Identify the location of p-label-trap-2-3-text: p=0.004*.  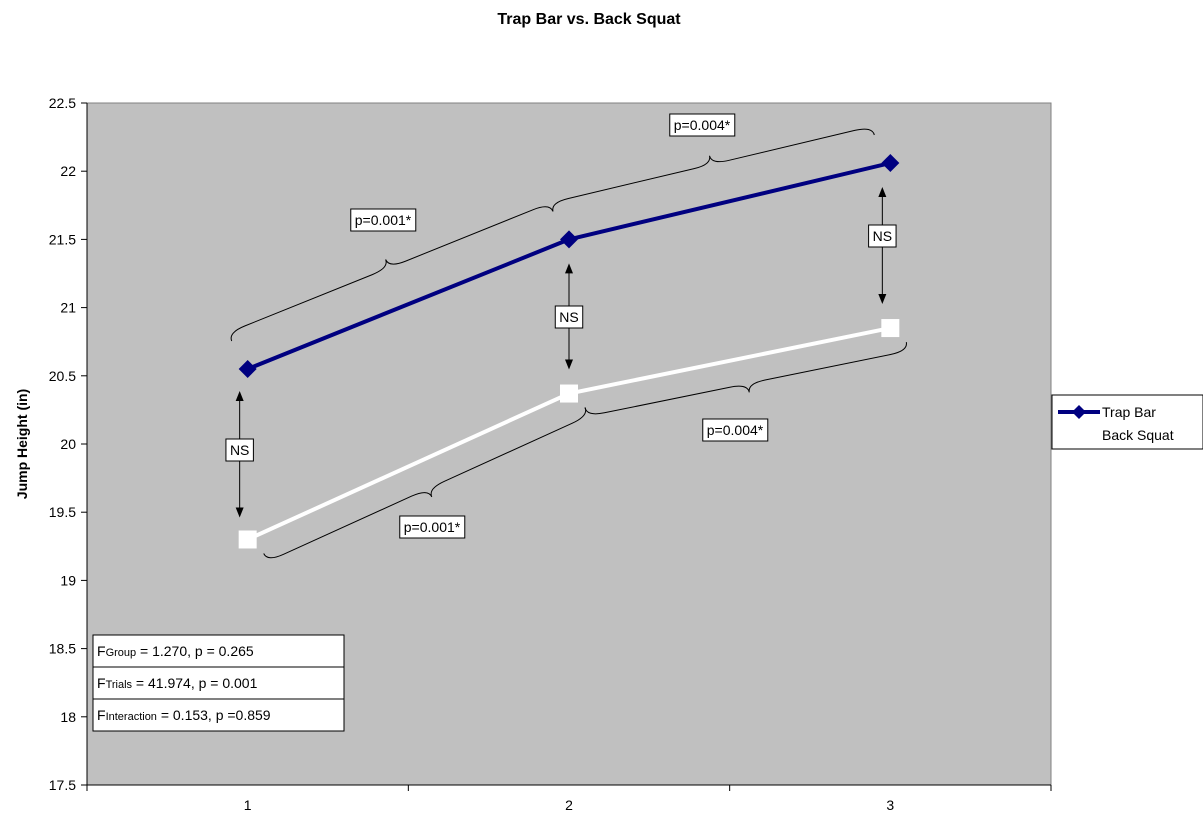
(702, 125).